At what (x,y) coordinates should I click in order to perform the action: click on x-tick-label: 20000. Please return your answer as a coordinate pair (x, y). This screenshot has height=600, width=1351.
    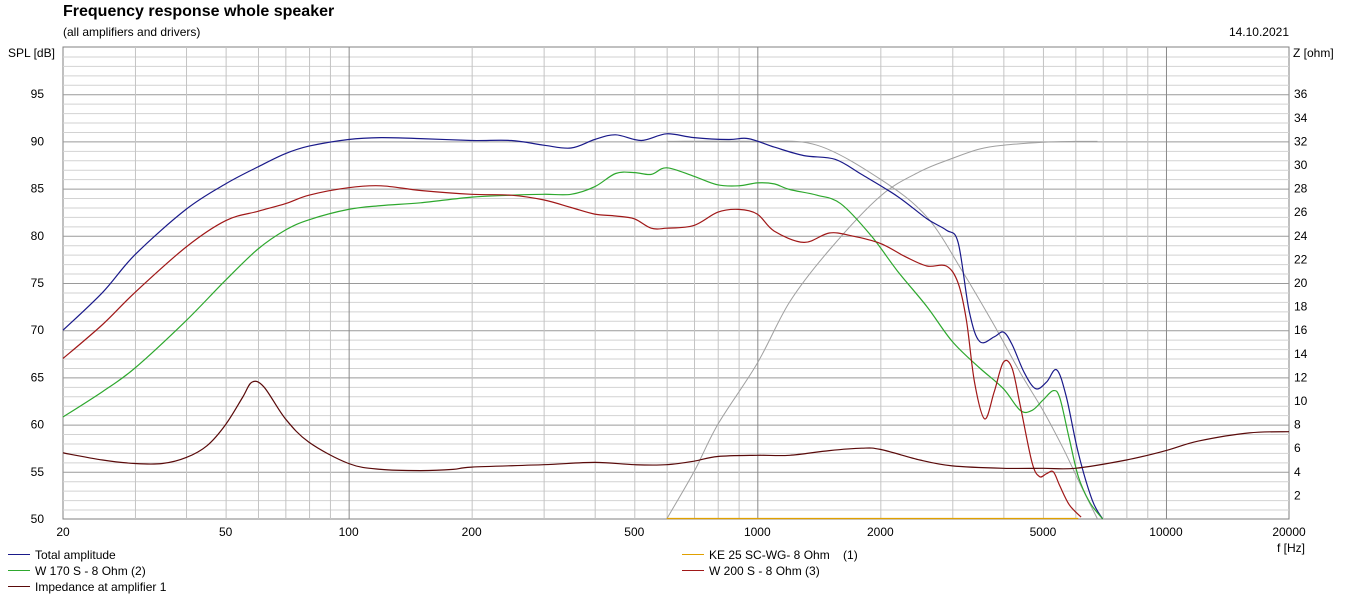
    Looking at the image, I should click on (1289, 532).